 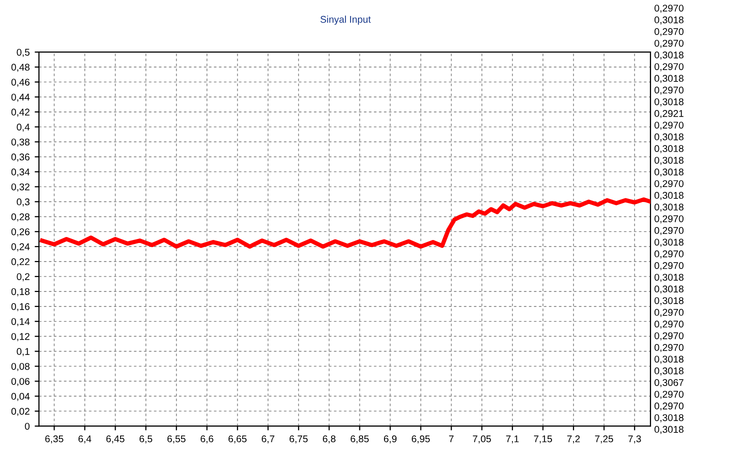 I want to click on x-tick-label: 7, so click(x=451, y=438).